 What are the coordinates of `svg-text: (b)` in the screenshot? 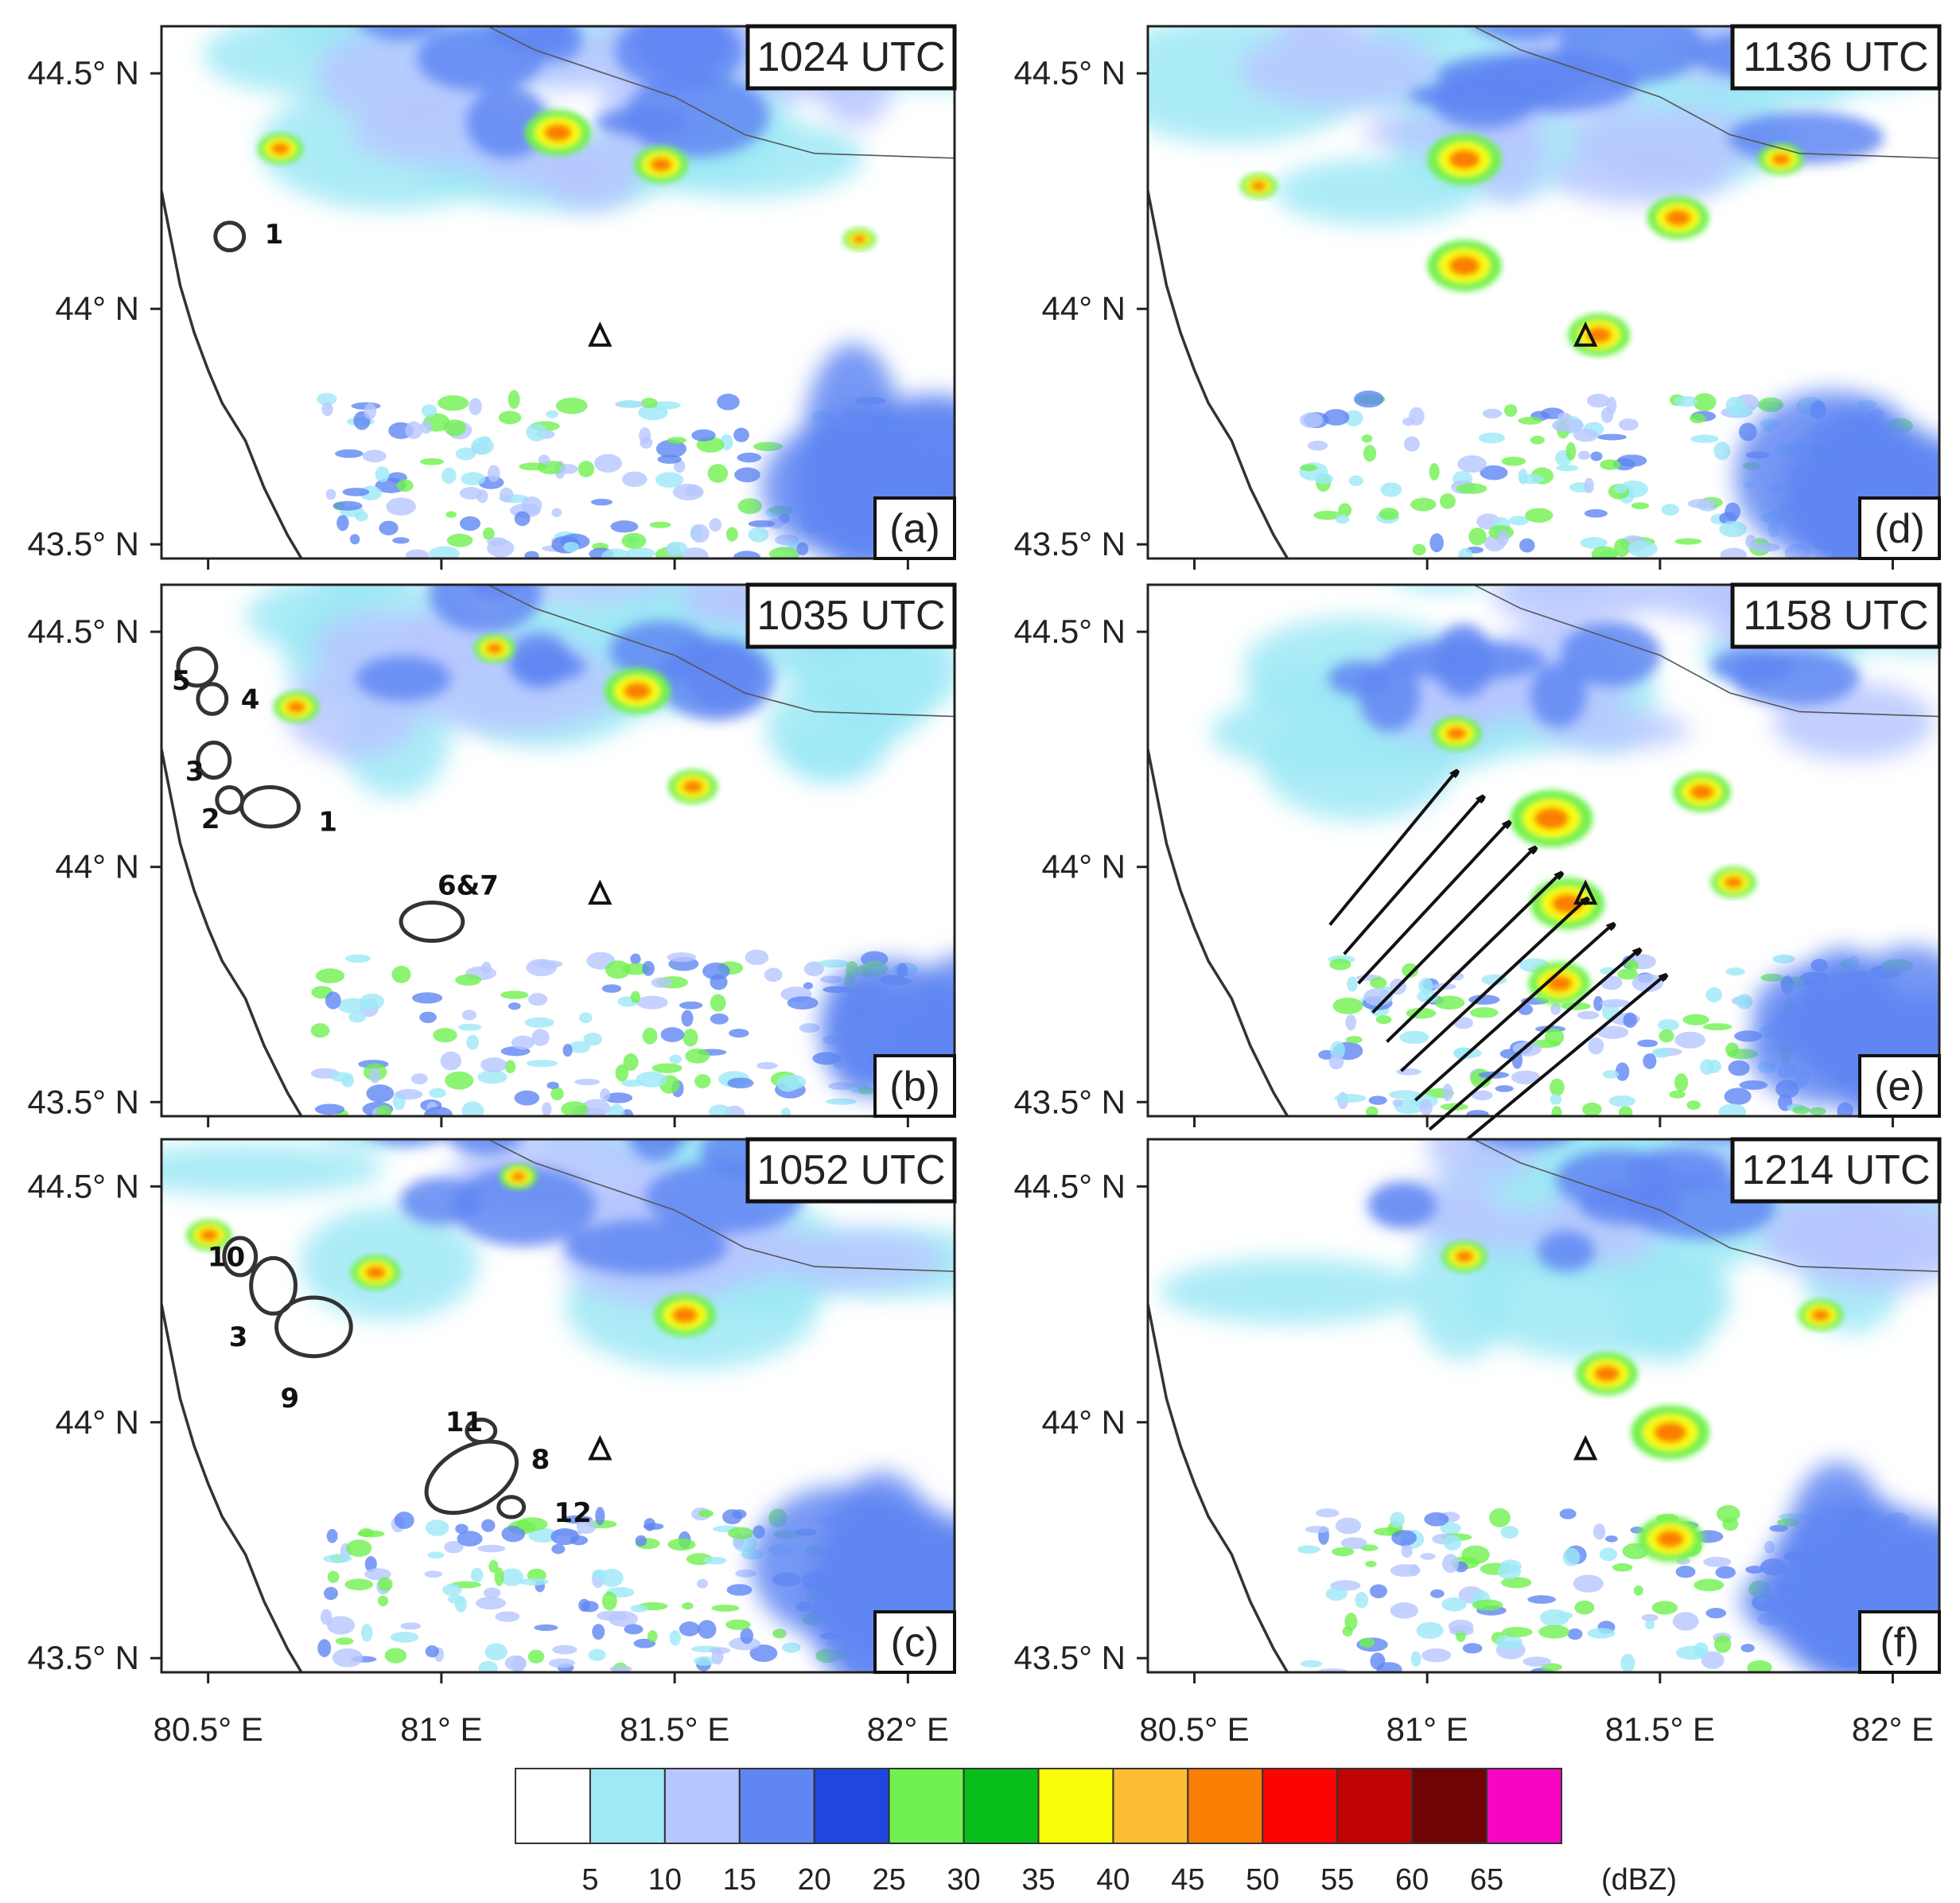 It's located at (914, 1087).